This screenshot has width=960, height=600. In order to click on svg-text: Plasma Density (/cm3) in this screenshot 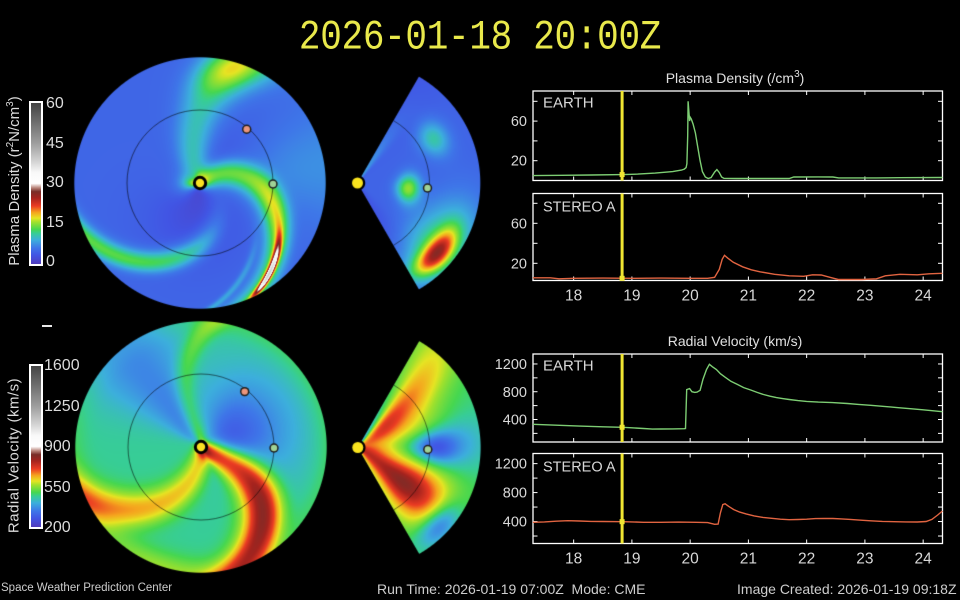, I will do `click(735, 77)`.